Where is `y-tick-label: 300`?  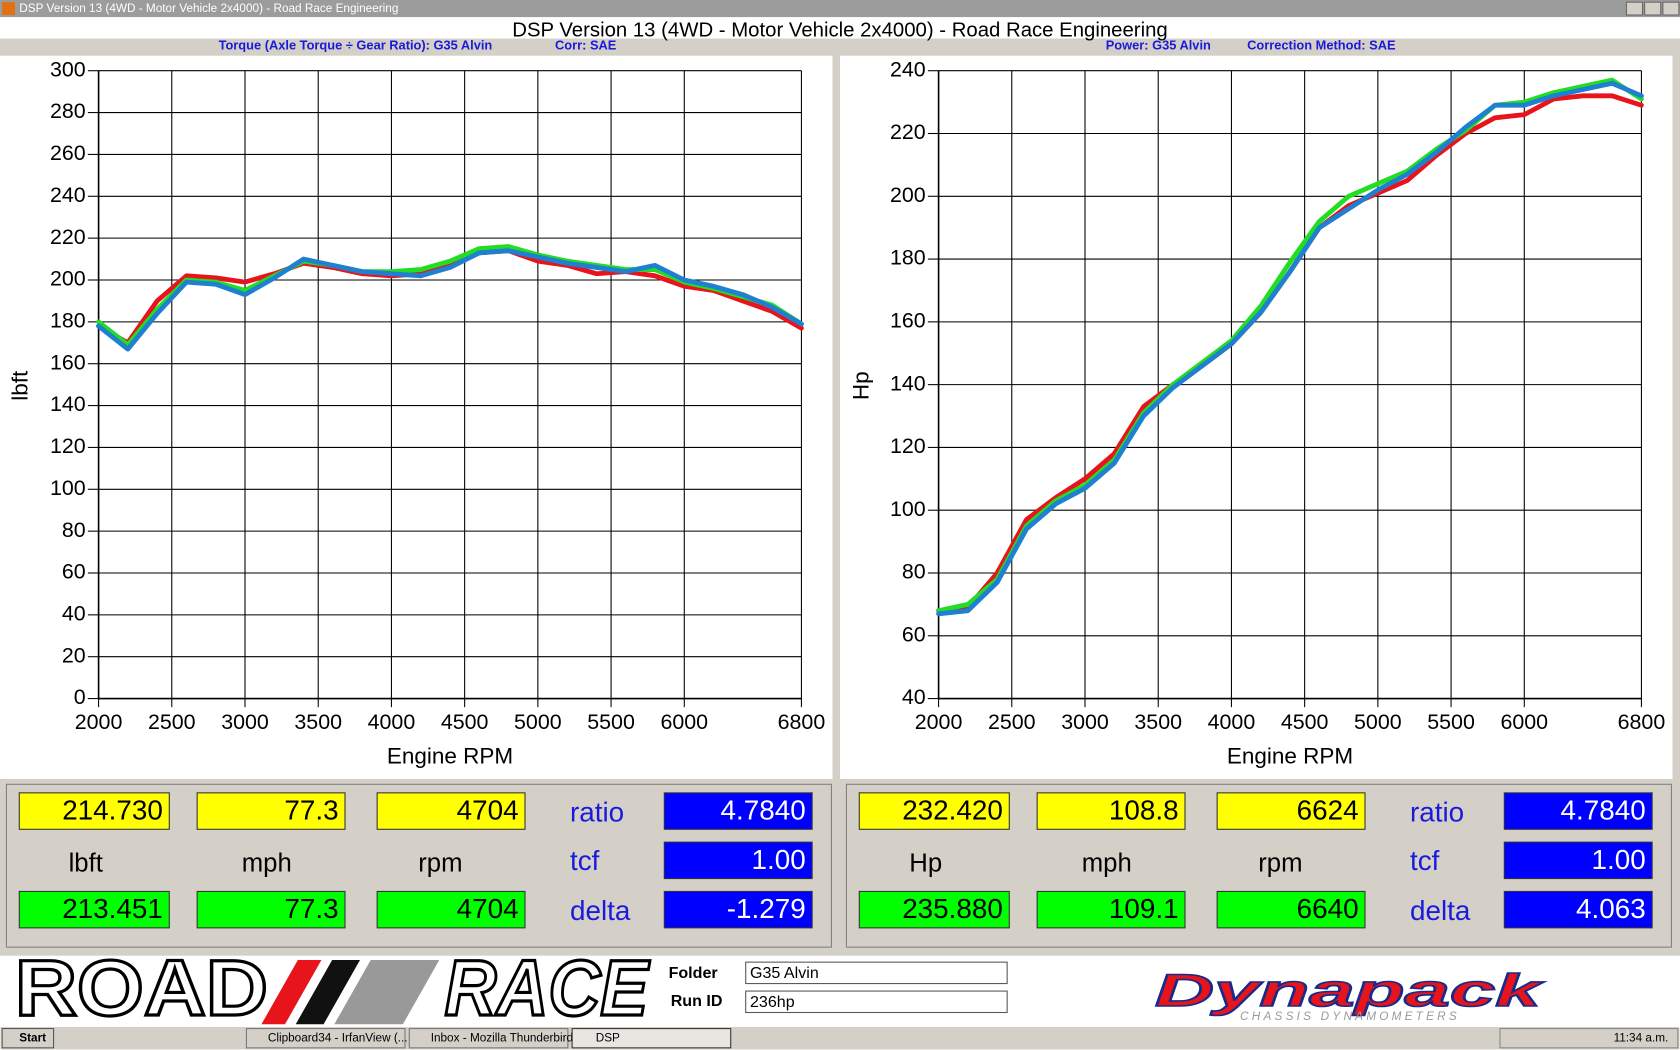
y-tick-label: 300 is located at coordinates (68, 69).